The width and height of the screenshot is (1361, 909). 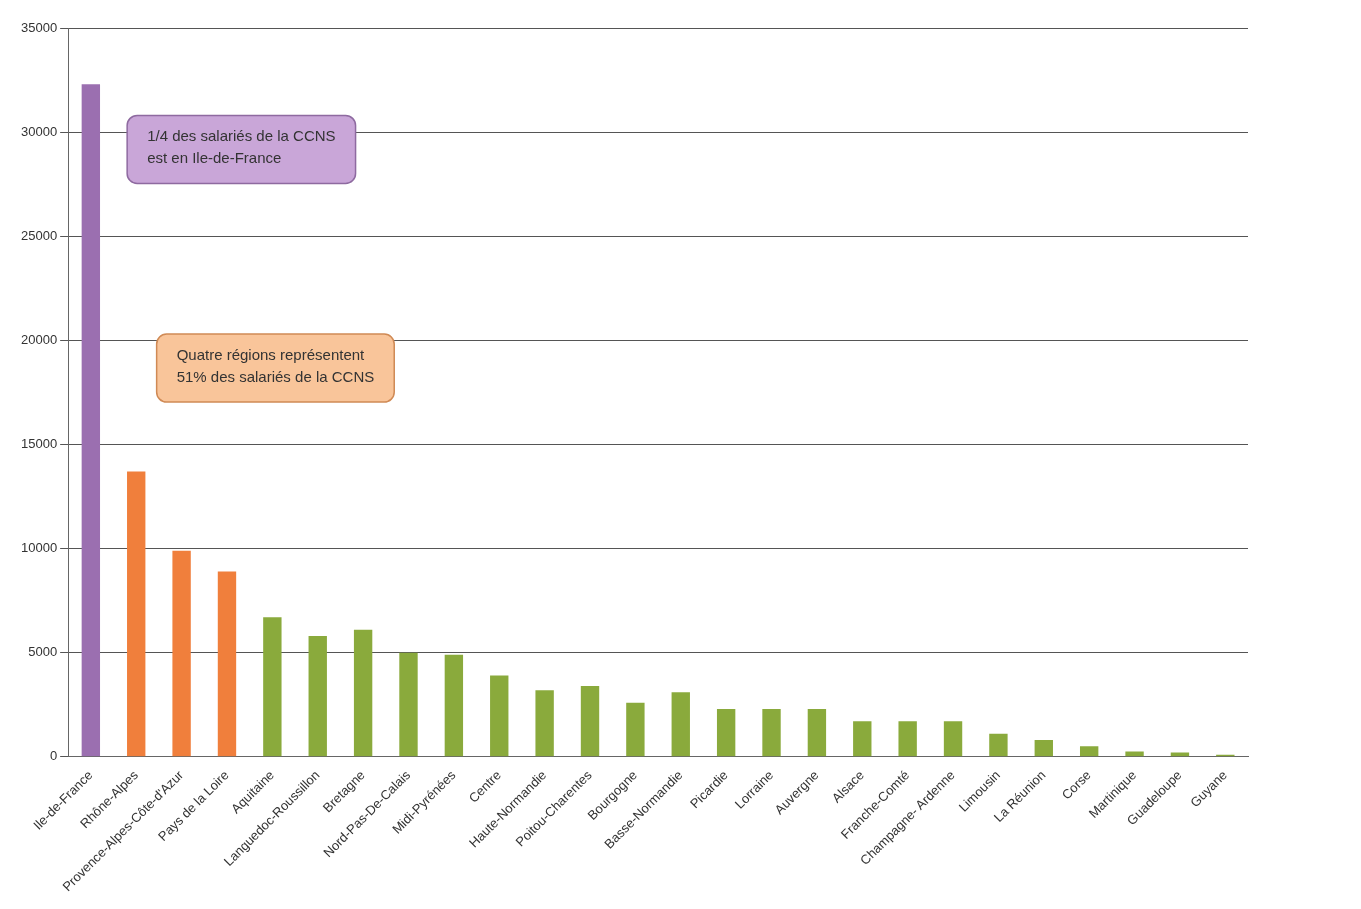 I want to click on y-tick-label: 30000, so click(x=39, y=131).